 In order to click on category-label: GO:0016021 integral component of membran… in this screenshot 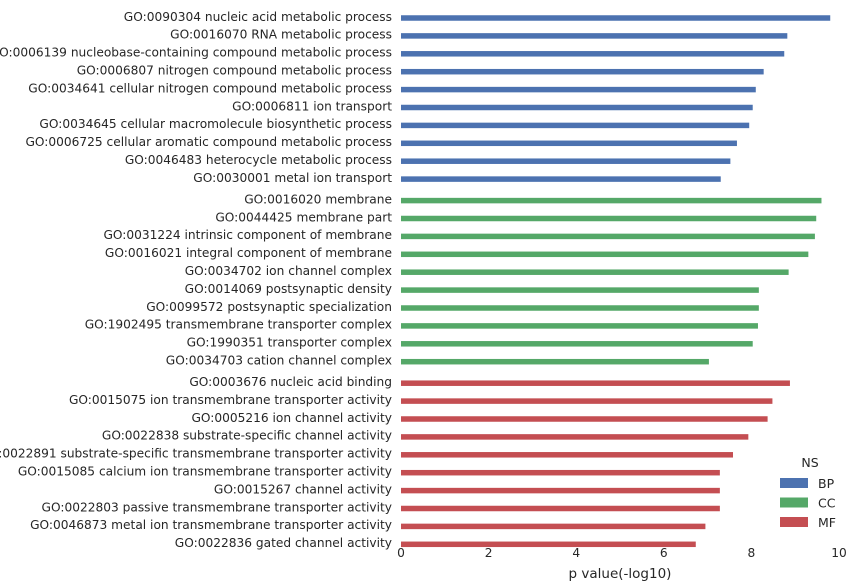, I will do `click(248, 253)`.